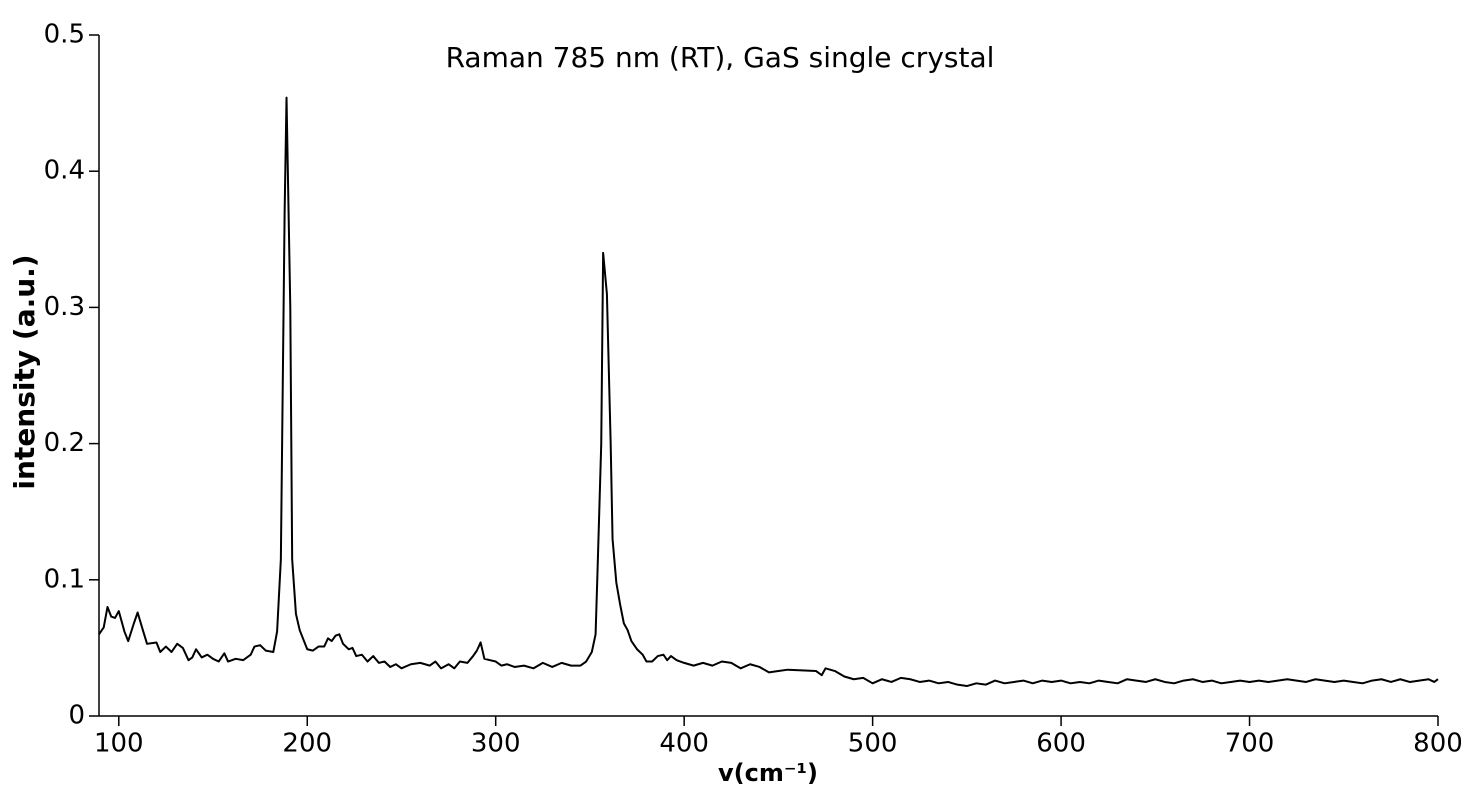  I want to click on y-tick-label: 0.5, so click(64, 35).